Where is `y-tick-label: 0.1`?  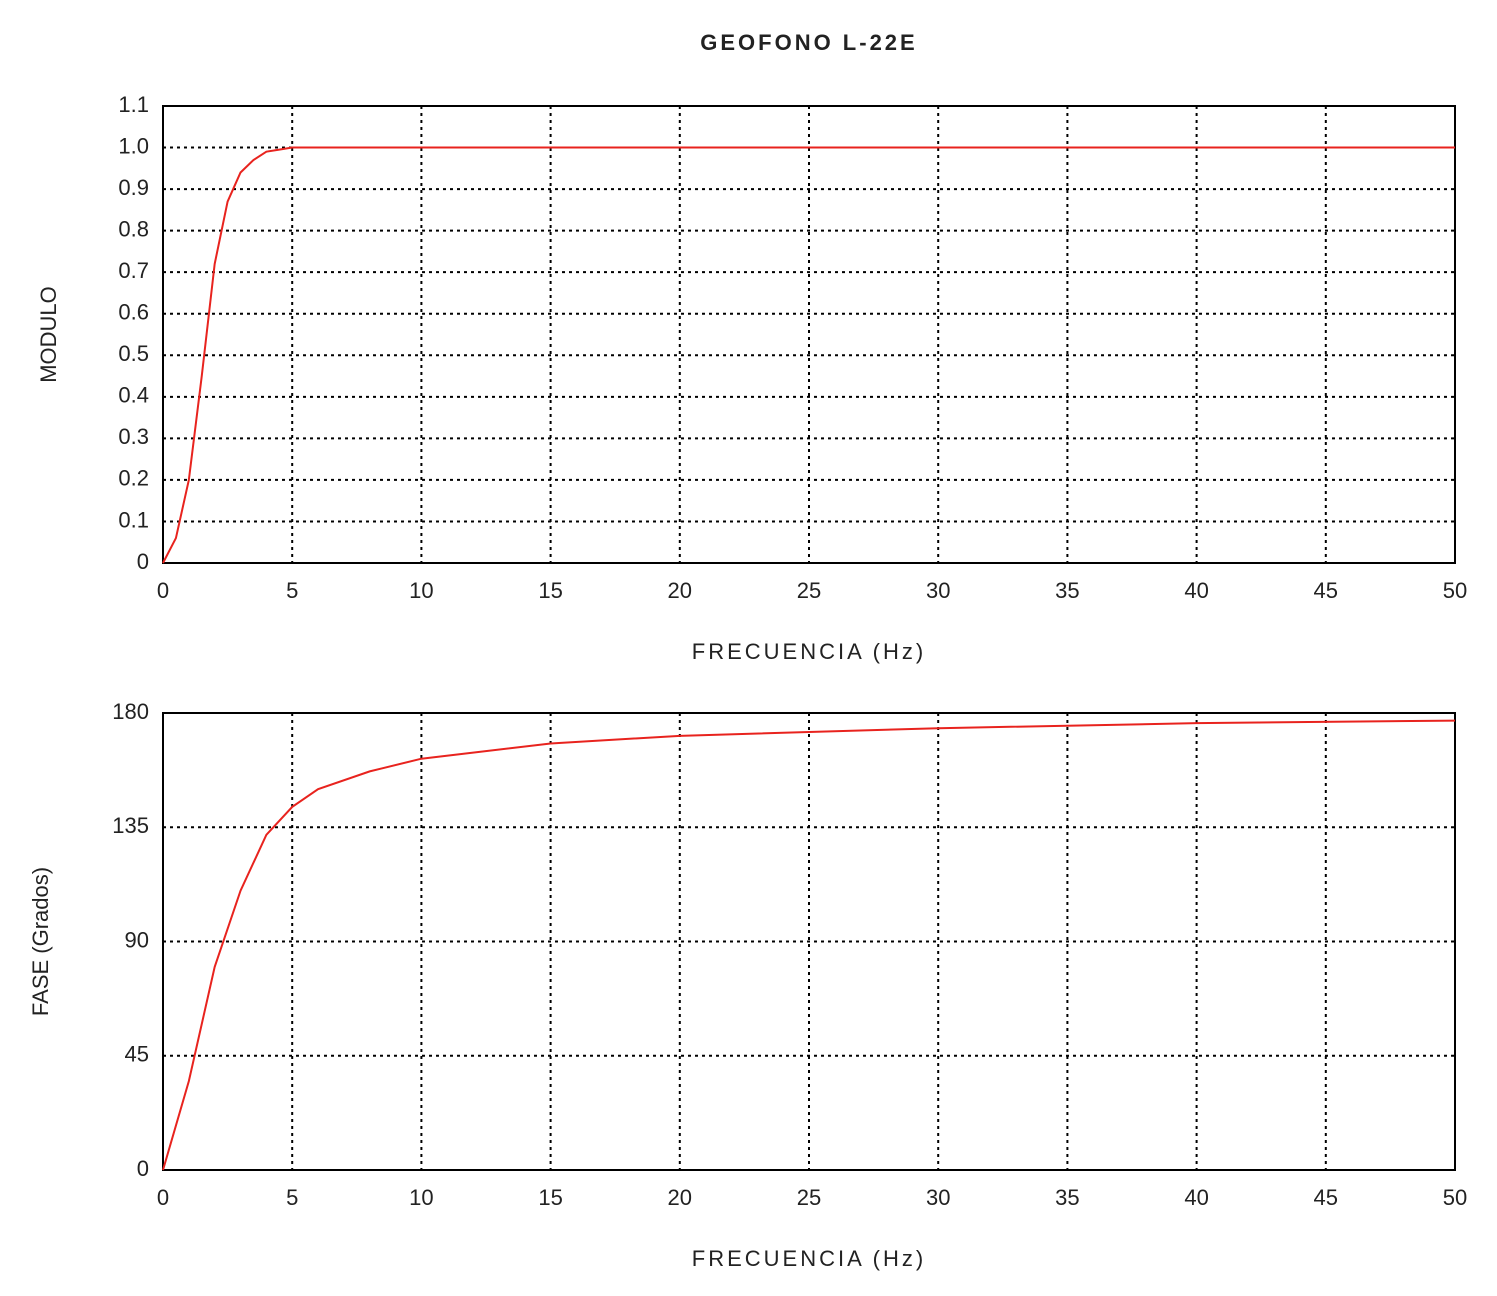
y-tick-label: 0.1 is located at coordinates (133, 519).